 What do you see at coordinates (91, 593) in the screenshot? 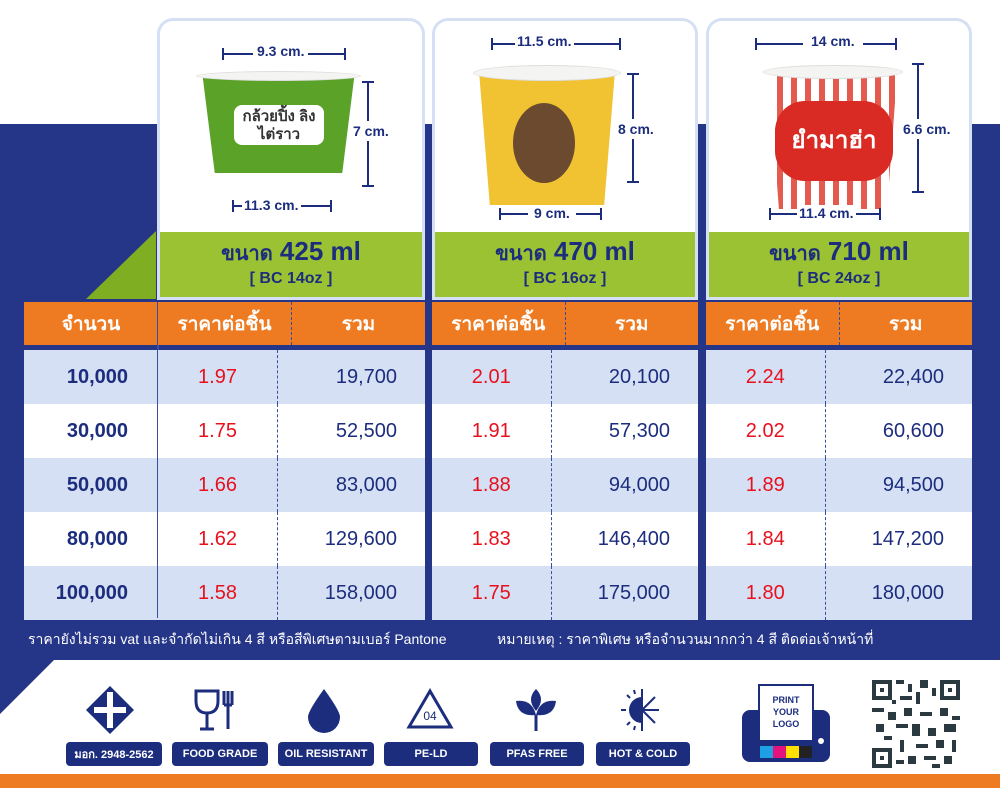
I see `table-row: 100,000` at bounding box center [91, 593].